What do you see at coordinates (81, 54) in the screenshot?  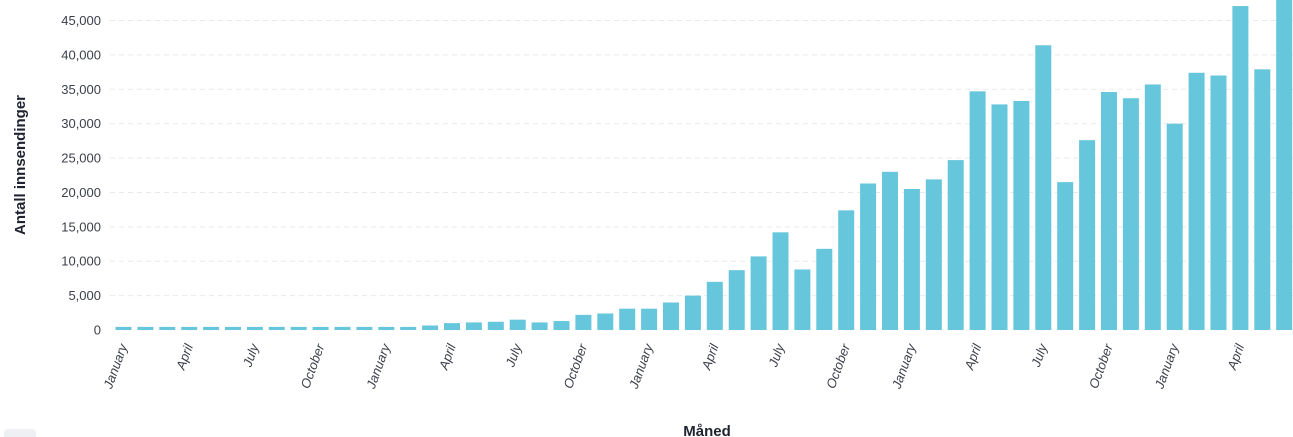 I see `y-tick-label: 40,000` at bounding box center [81, 54].